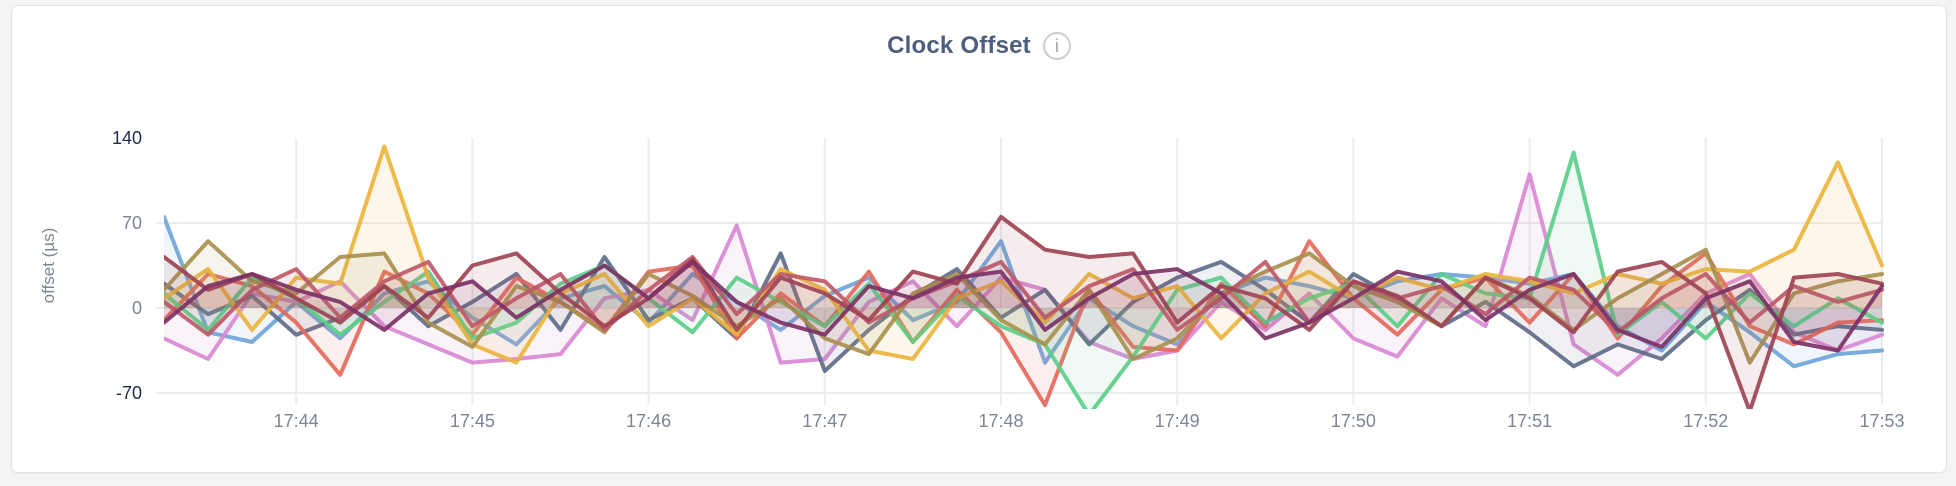 Image resolution: width=1956 pixels, height=486 pixels. What do you see at coordinates (137, 308) in the screenshot?
I see `y-tick-label: 0` at bounding box center [137, 308].